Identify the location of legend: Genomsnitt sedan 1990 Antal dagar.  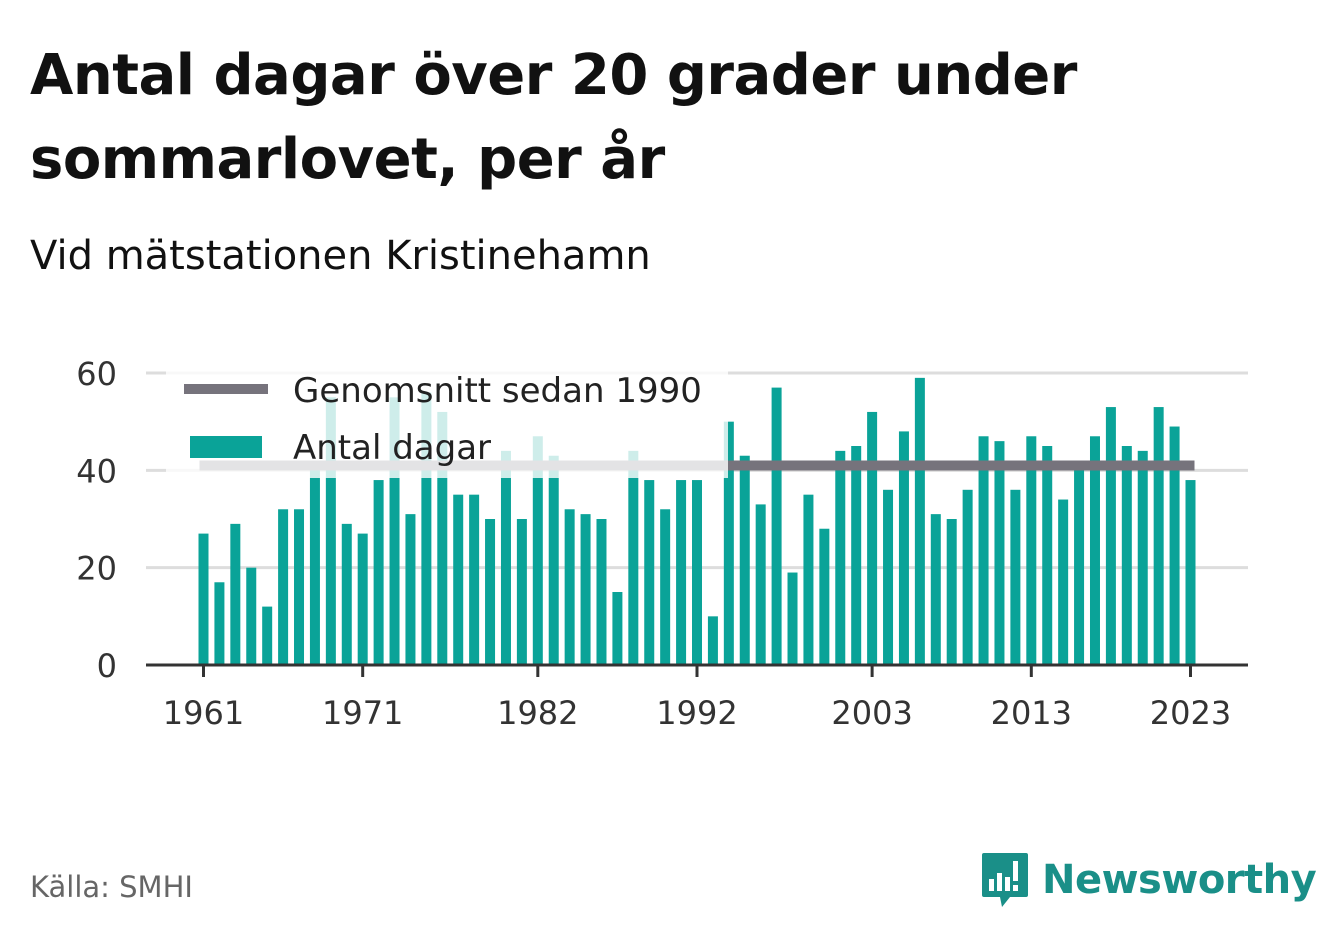
(447, 419).